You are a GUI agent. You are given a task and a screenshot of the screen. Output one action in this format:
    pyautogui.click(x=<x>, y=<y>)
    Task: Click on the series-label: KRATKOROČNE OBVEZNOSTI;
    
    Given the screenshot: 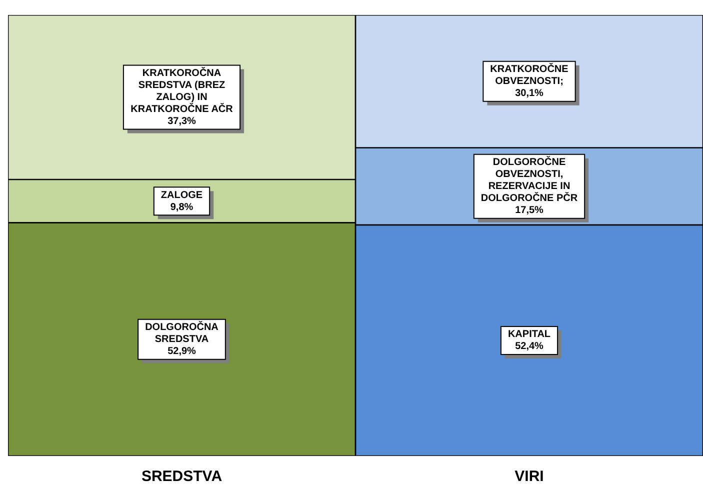 What is the action you would take?
    pyautogui.click(x=529, y=75)
    